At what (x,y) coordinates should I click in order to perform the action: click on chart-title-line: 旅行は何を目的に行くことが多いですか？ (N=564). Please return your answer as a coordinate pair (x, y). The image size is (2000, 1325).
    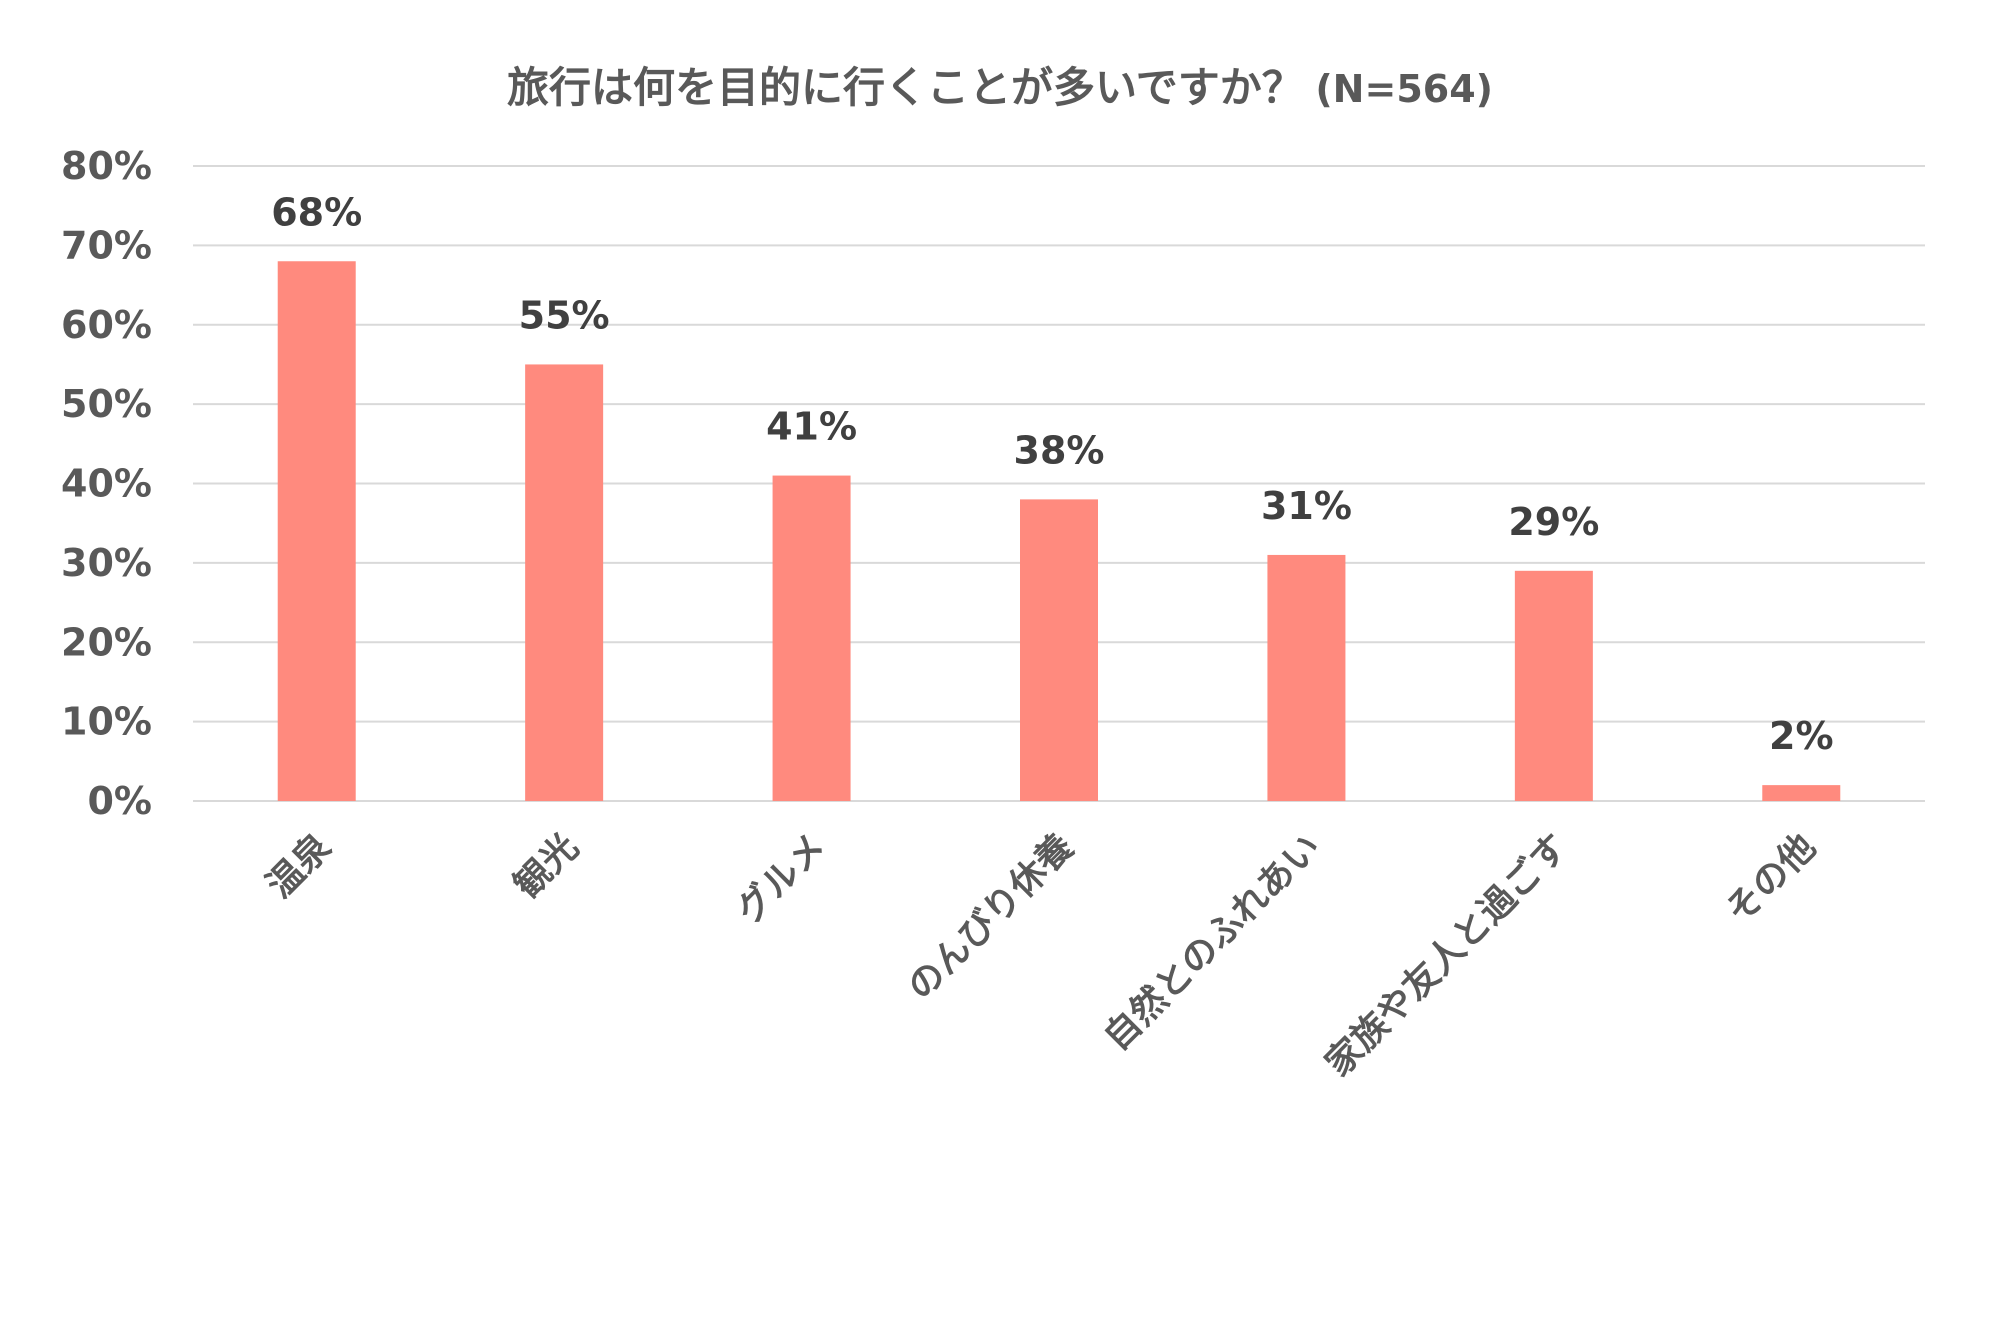
    Looking at the image, I should click on (1000, 87).